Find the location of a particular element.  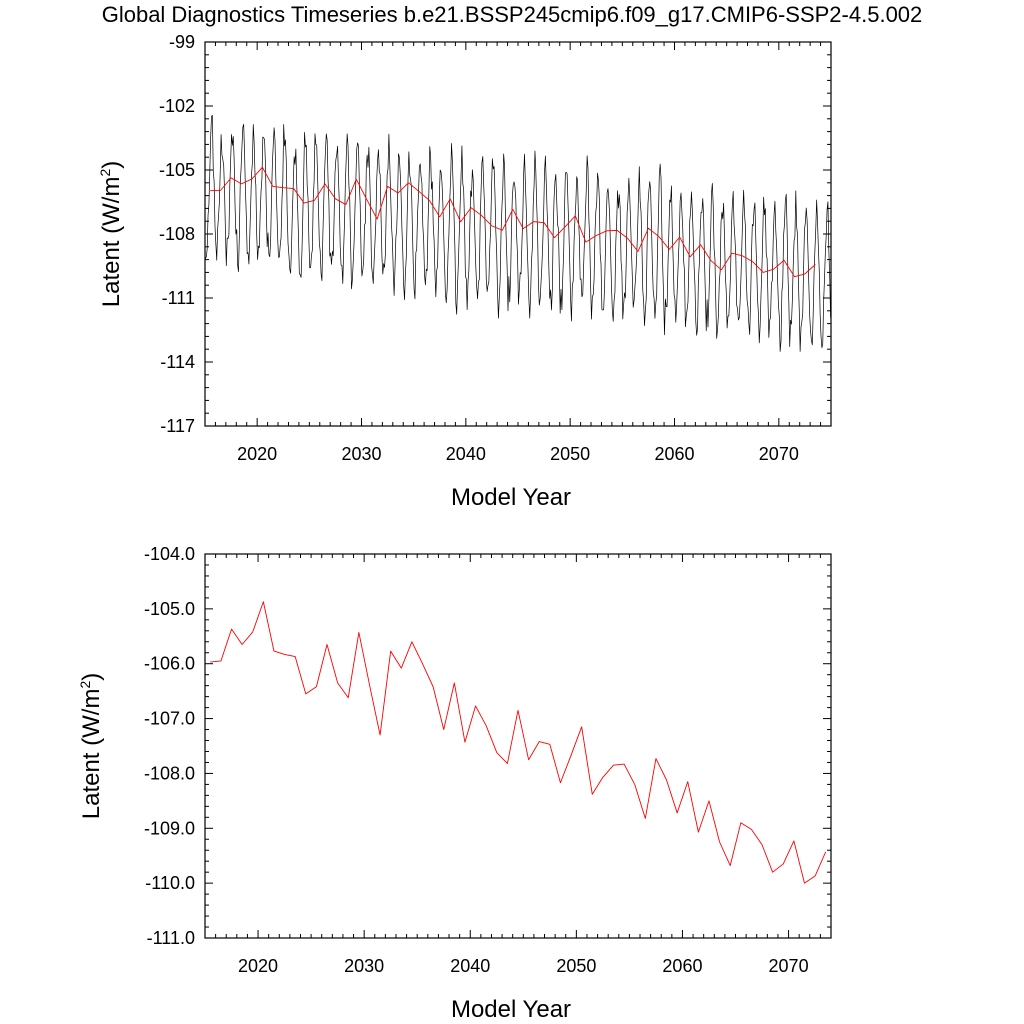

bottom-chart-ylabel-close: ) is located at coordinates (91, 677).